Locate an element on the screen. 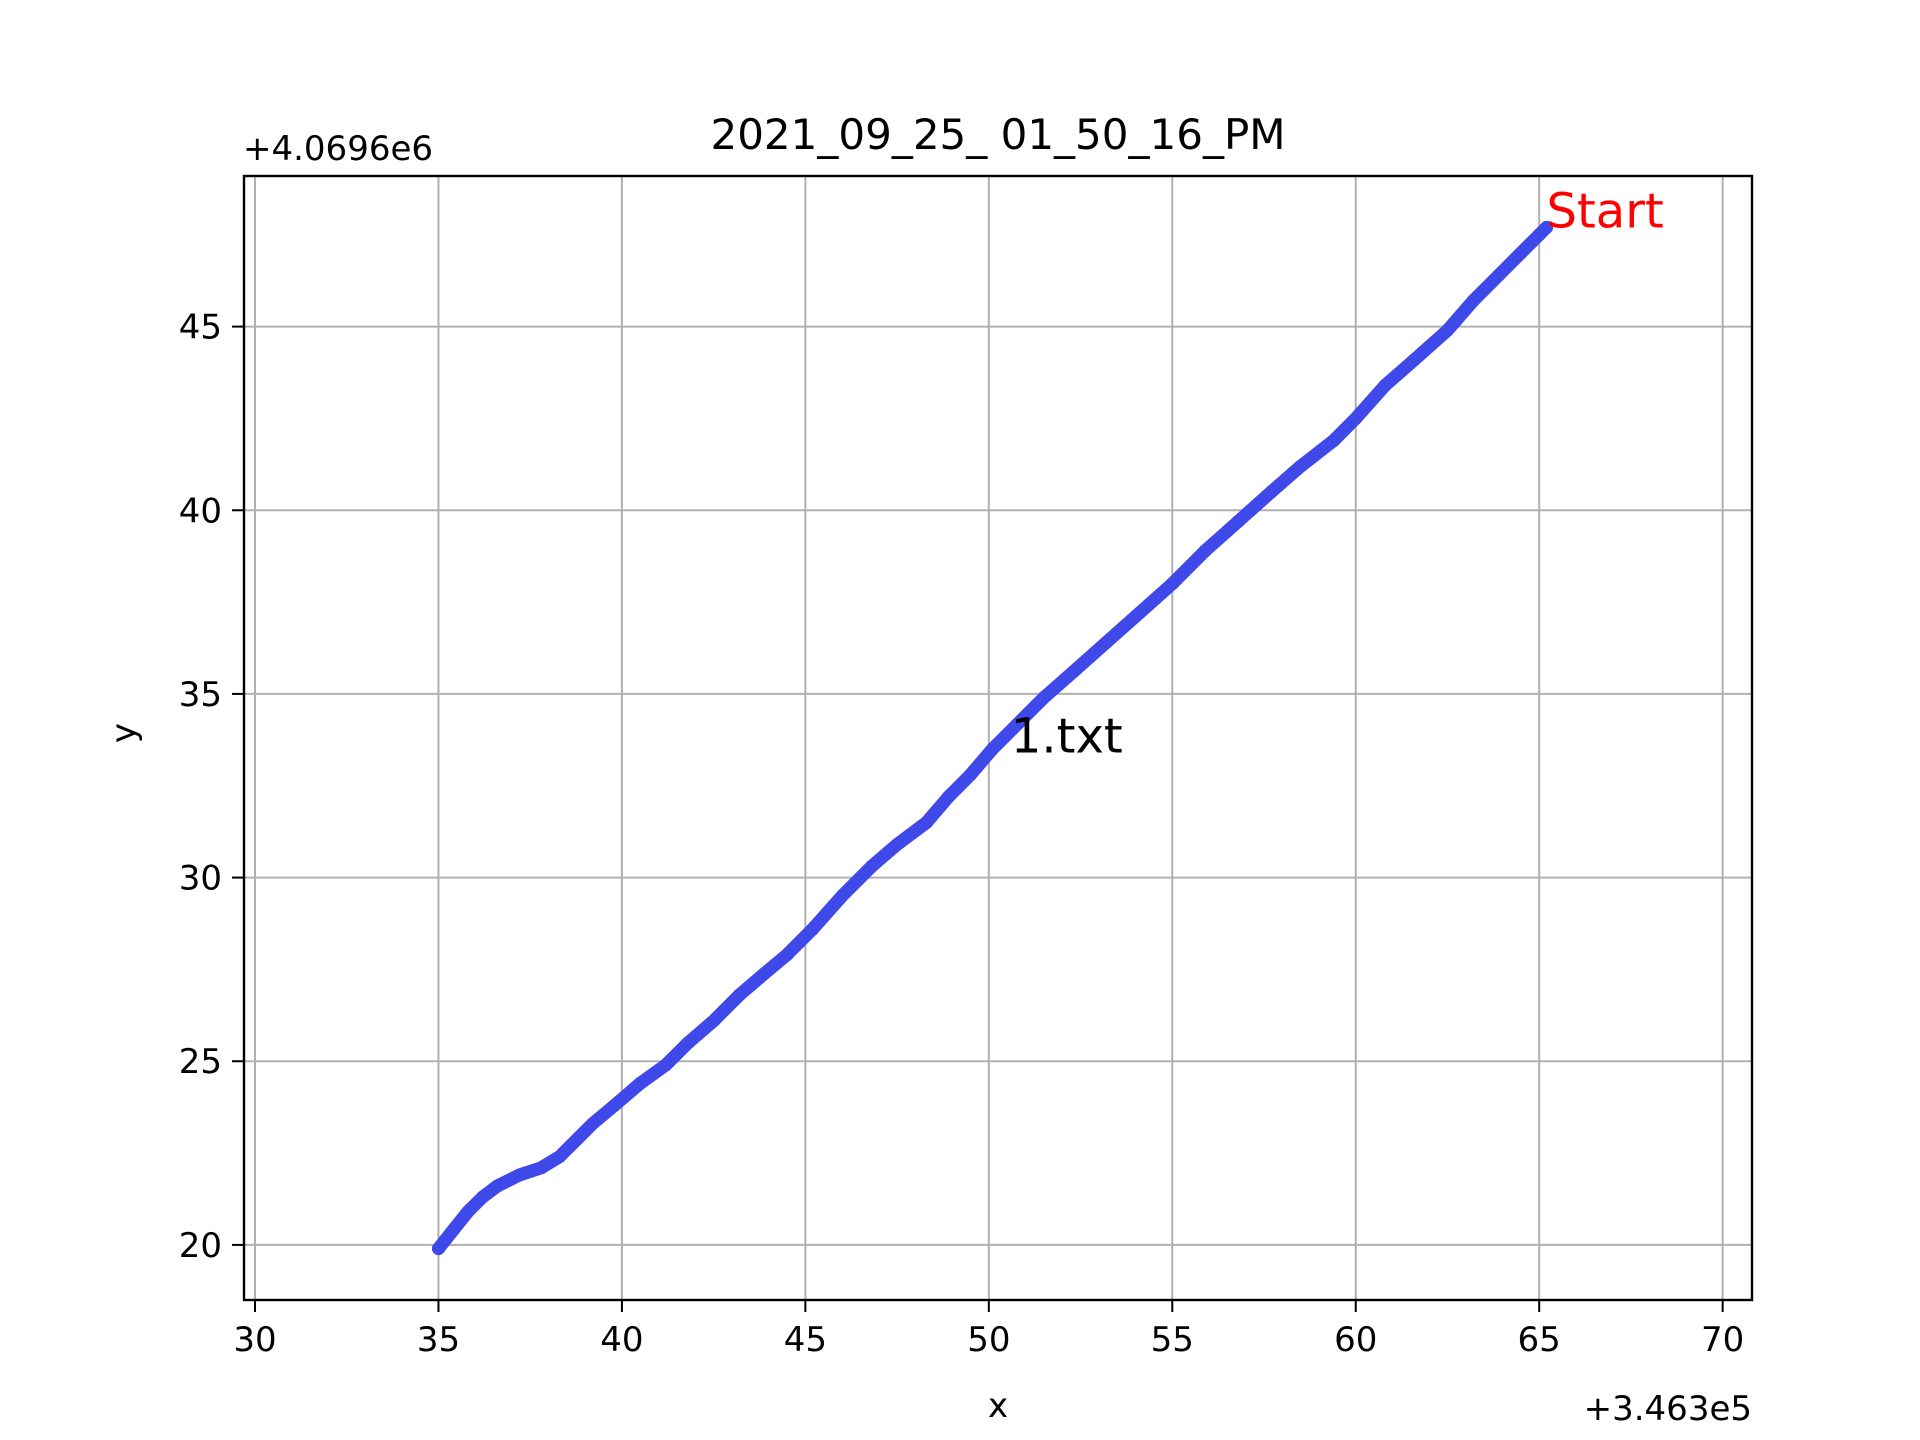  y-tick-label: 30 is located at coordinates (200, 879).